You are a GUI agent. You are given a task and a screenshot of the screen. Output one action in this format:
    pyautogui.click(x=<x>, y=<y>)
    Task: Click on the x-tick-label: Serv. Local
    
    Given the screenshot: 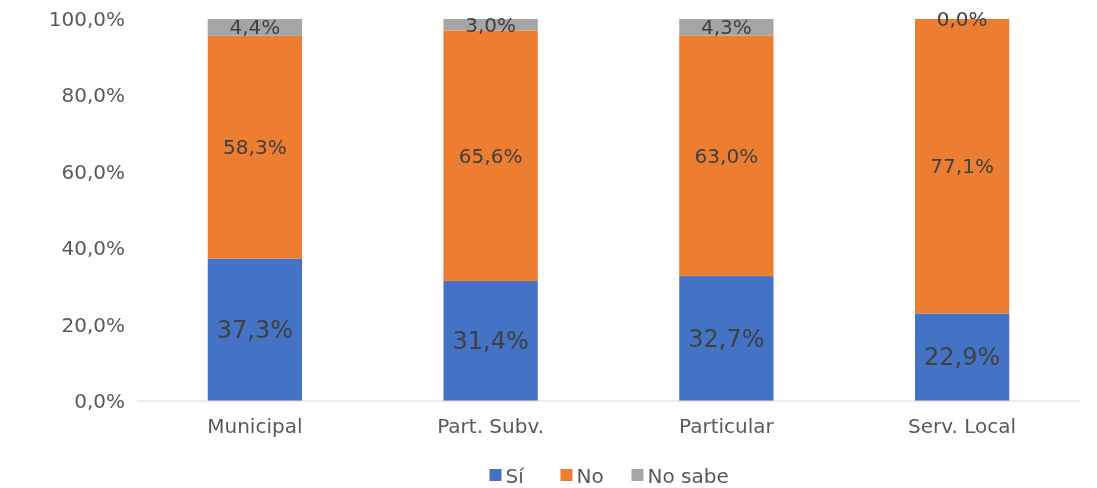 What is the action you would take?
    pyautogui.click(x=962, y=426)
    